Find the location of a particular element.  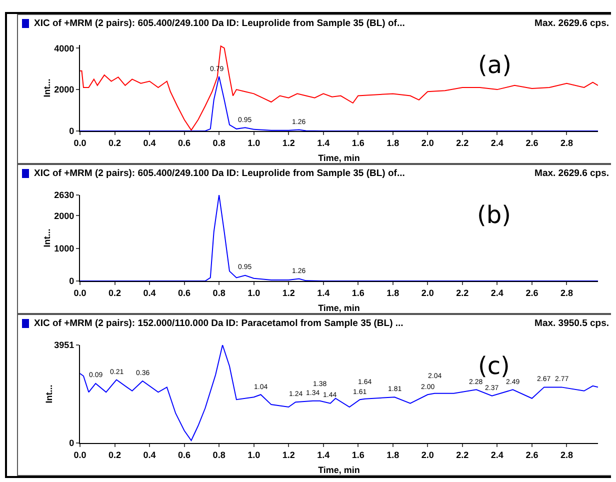

y-tick-label: 2630 is located at coordinates (64, 195).